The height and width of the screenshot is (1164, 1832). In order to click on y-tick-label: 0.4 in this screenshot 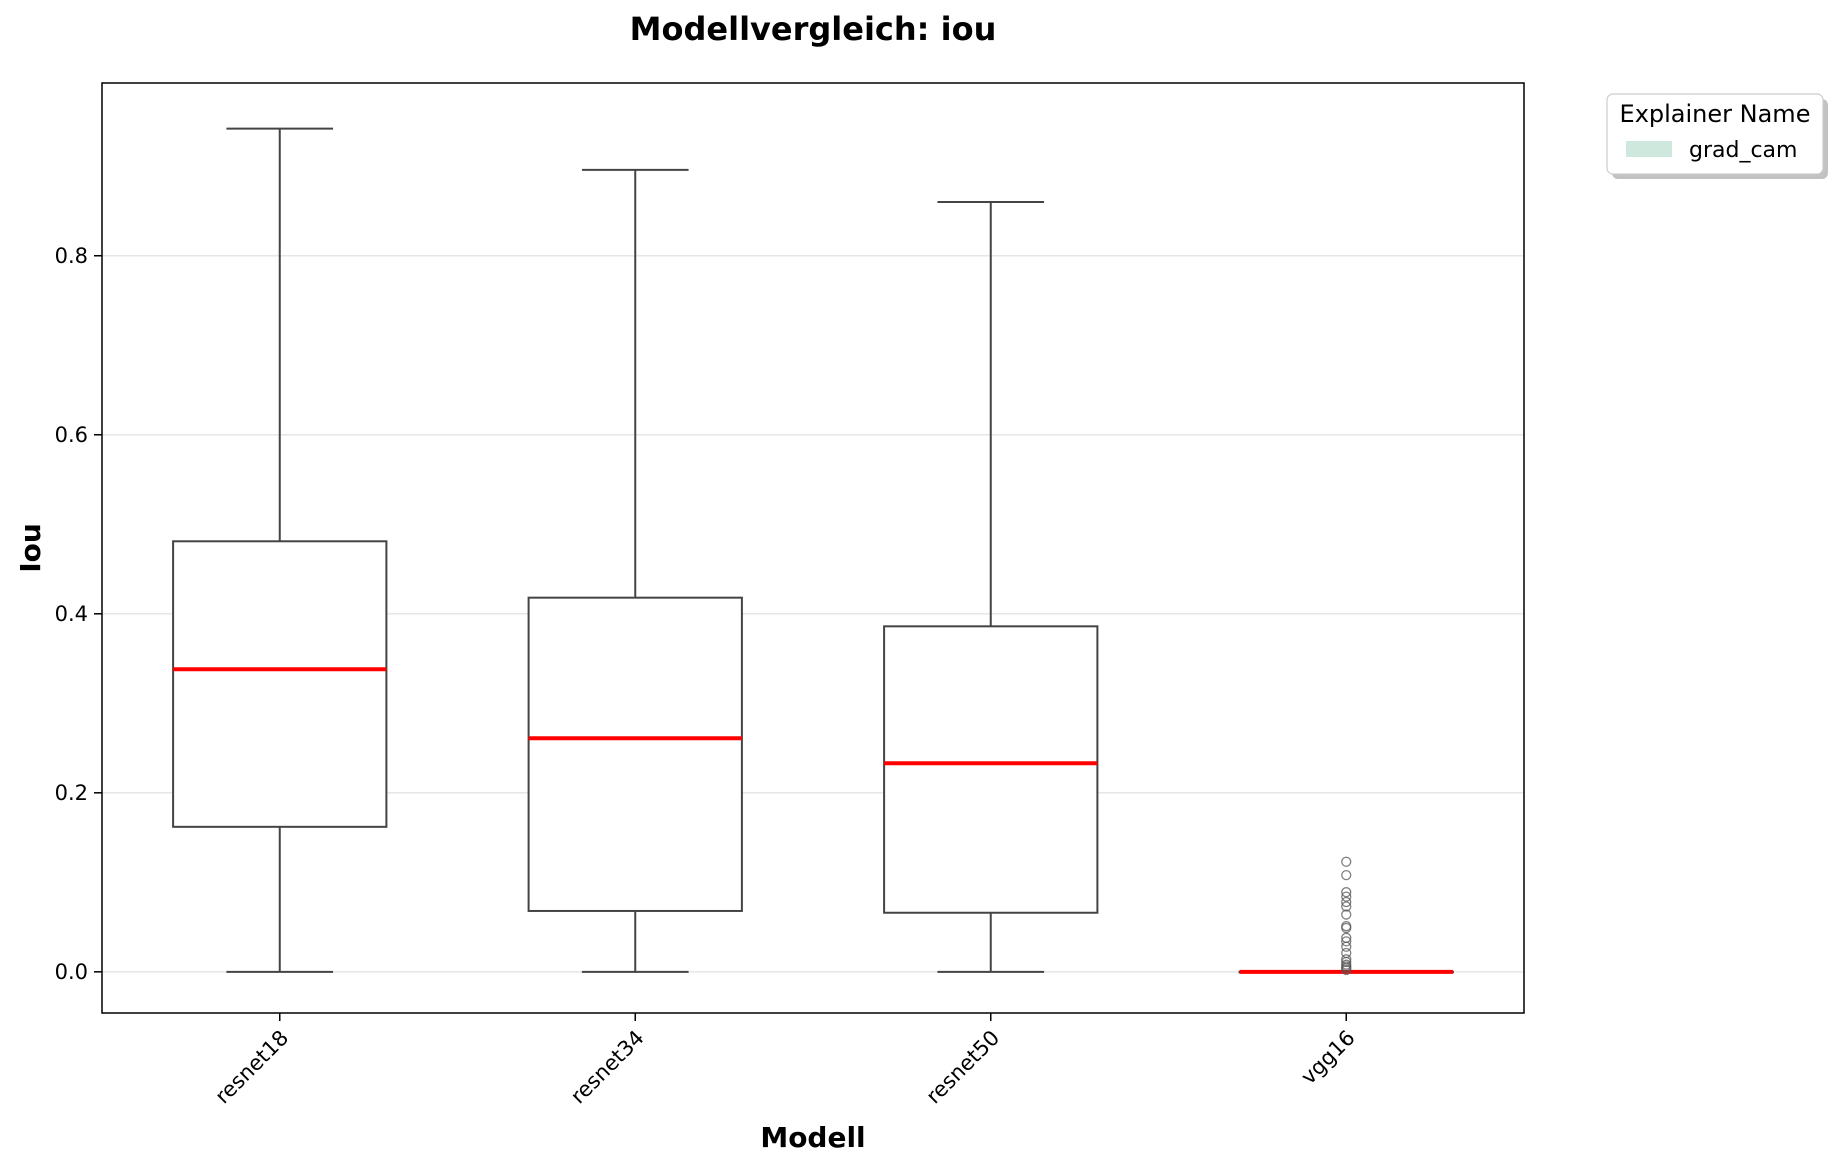, I will do `click(71, 614)`.